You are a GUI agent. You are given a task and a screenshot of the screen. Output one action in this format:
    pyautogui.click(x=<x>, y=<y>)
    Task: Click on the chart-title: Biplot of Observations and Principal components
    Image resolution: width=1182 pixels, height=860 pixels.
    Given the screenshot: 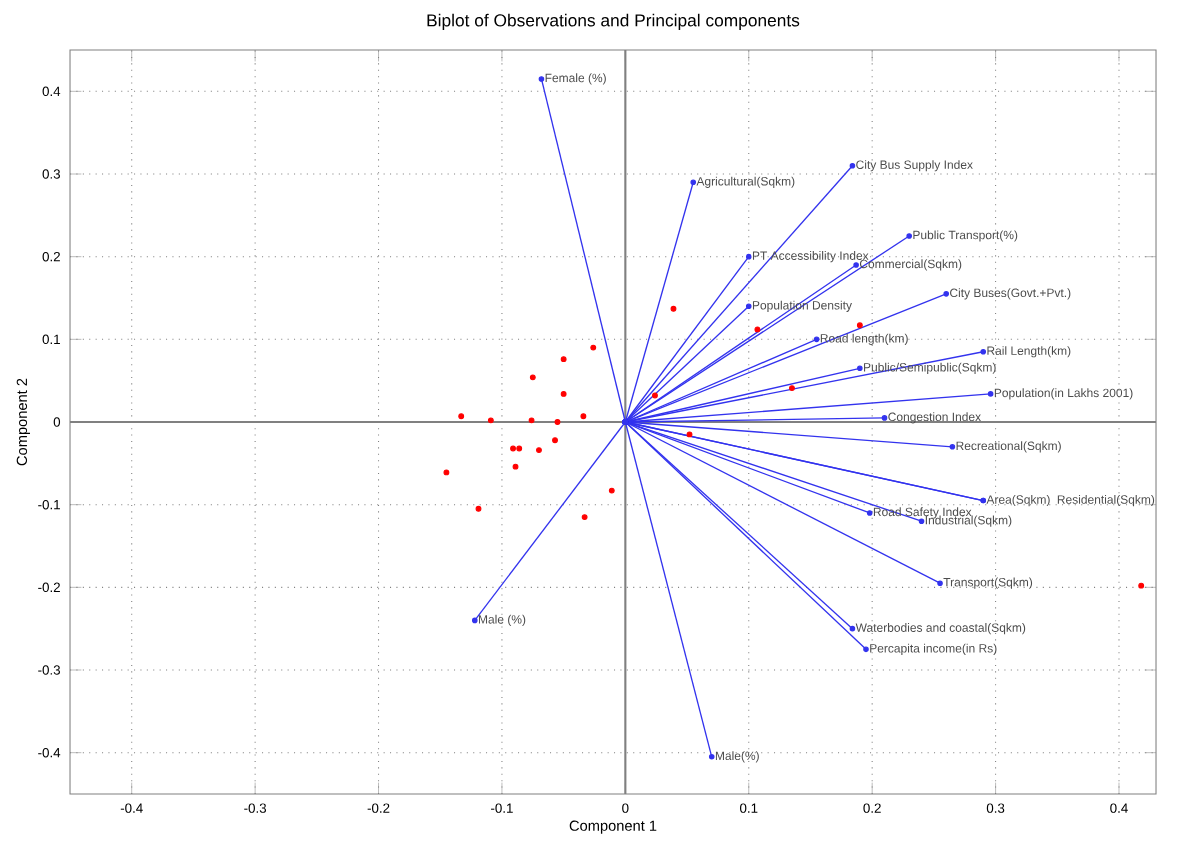 What is the action you would take?
    pyautogui.click(x=613, y=21)
    